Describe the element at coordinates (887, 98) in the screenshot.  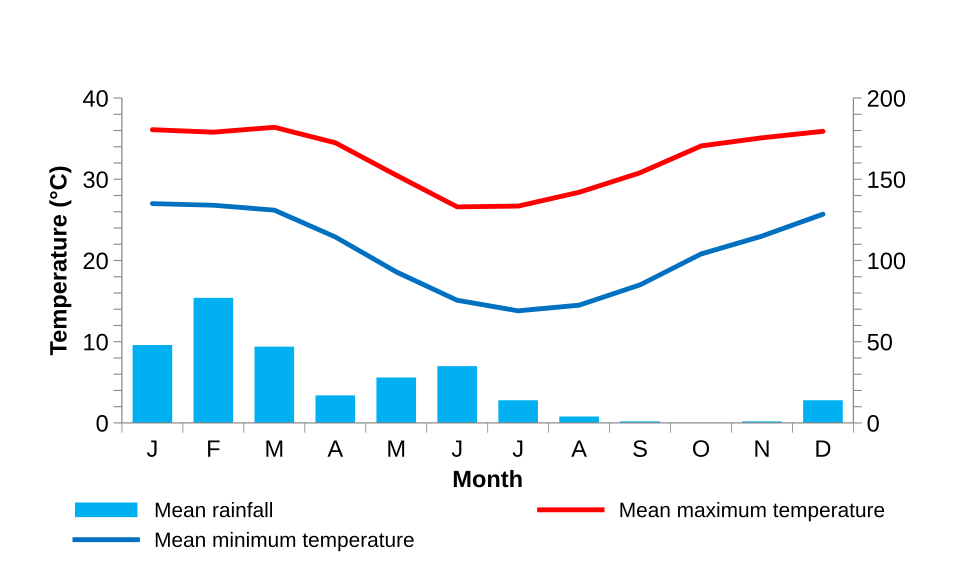
I see `y2-tick-label: 200` at that location.